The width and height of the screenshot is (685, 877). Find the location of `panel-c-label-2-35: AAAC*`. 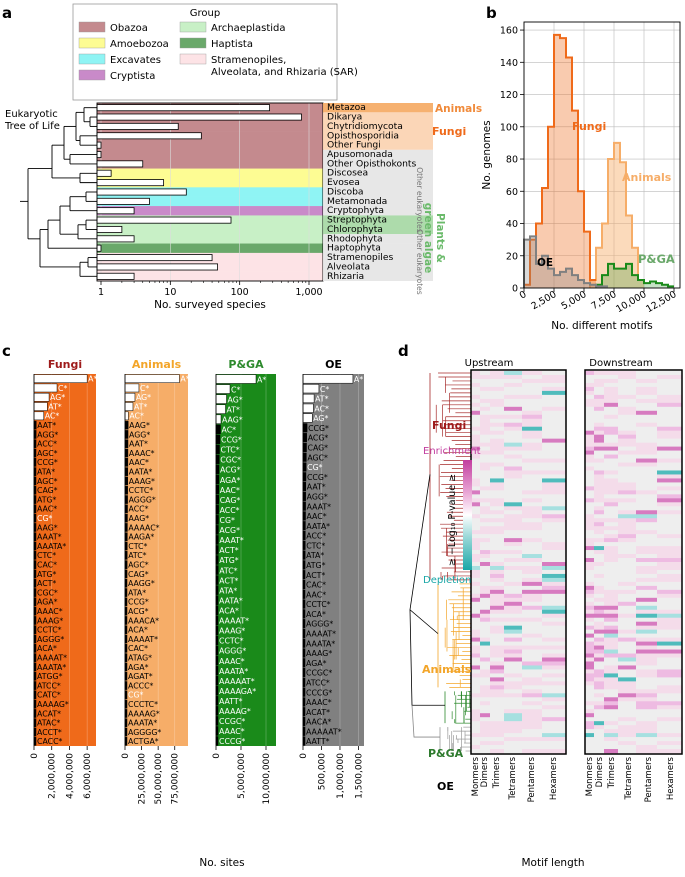

panel-c-label-2-35: AAAC* is located at coordinates (232, 731).